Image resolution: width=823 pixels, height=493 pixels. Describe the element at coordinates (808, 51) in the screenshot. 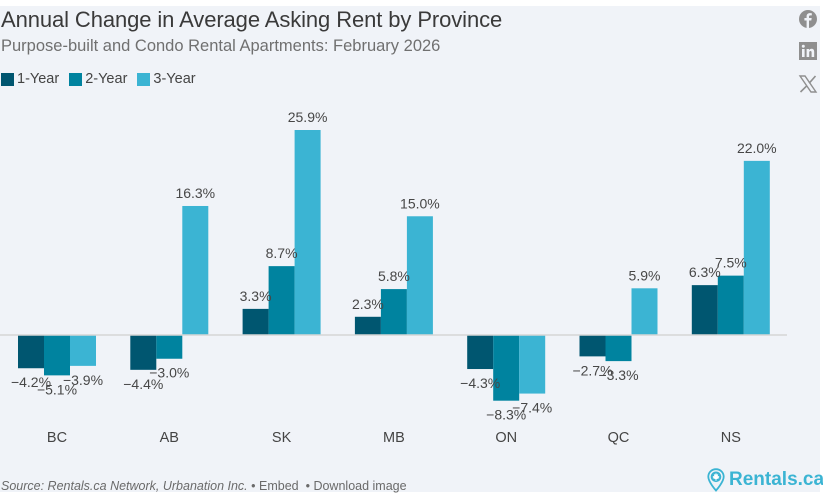

I see `linkedin-icon` at that location.